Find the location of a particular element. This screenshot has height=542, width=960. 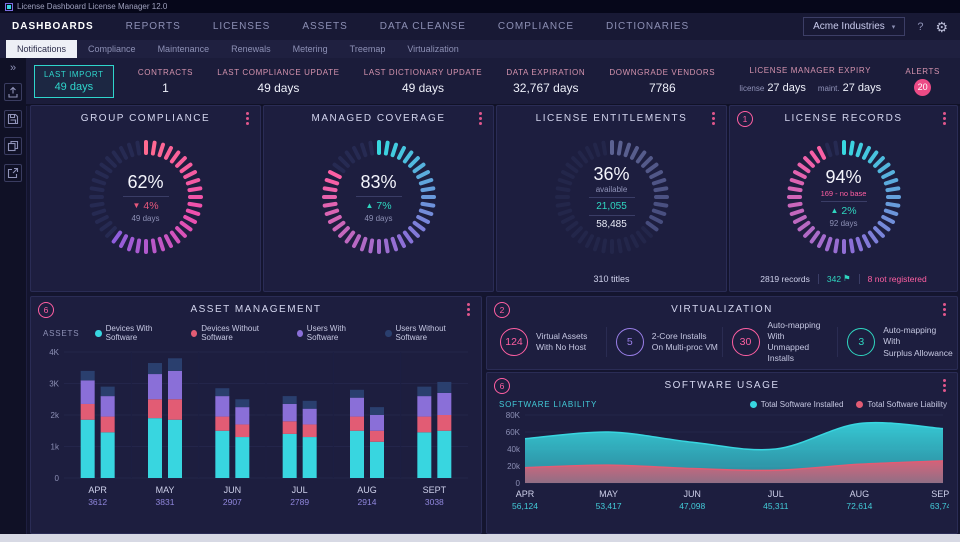

card-title: LICENSE ENTITLEMENTS is located at coordinates (611, 118).